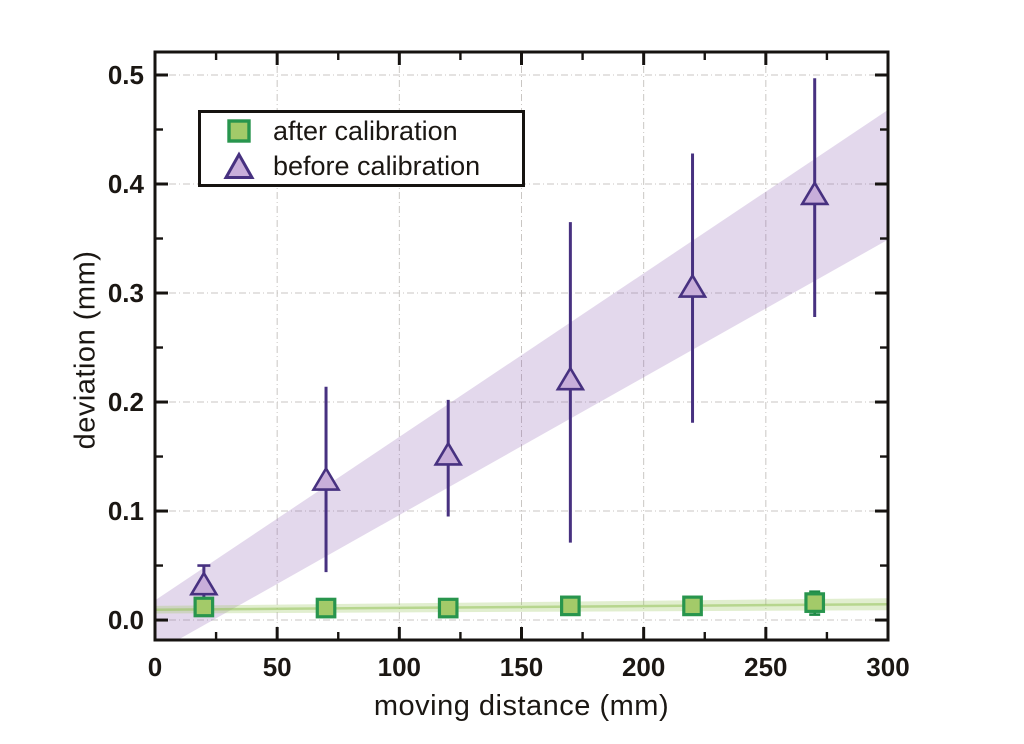 This screenshot has height=744, width=1024. Describe the element at coordinates (365, 130) in the screenshot. I see `legend-item-label: after calibration` at that location.